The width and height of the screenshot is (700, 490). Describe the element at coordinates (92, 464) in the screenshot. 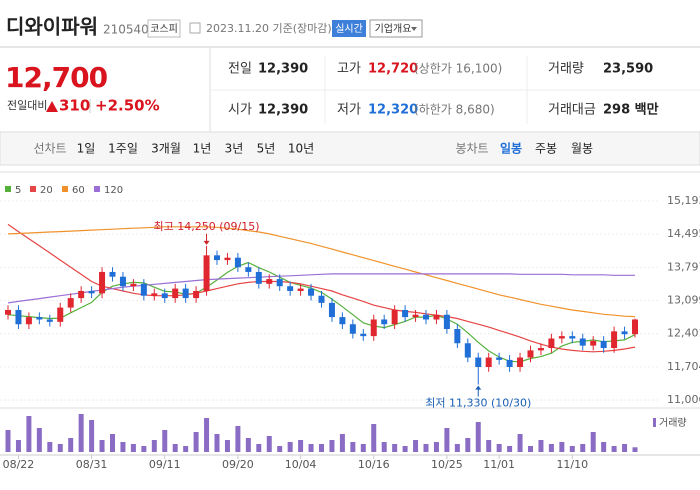

I see `x-tick-label: 08/31` at that location.